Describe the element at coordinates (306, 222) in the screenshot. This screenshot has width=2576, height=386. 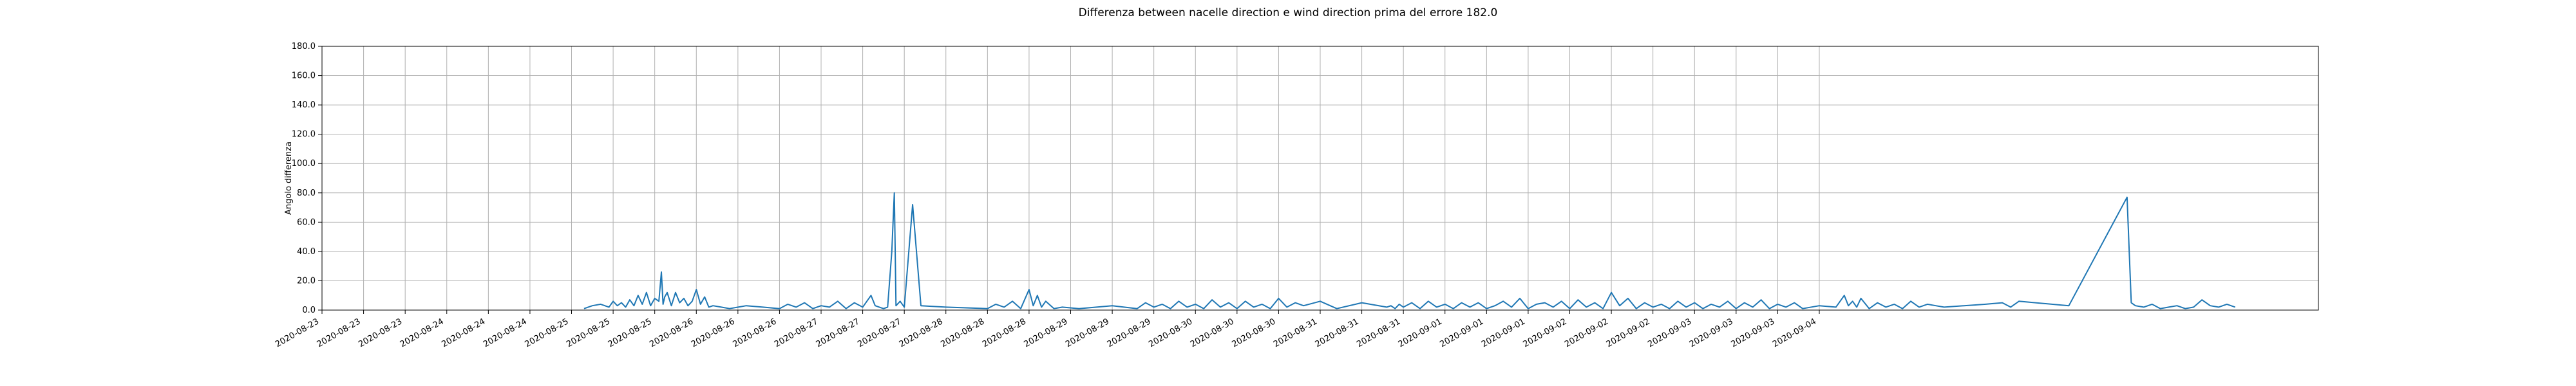
I see `y-tick-label: 60.0` at that location.